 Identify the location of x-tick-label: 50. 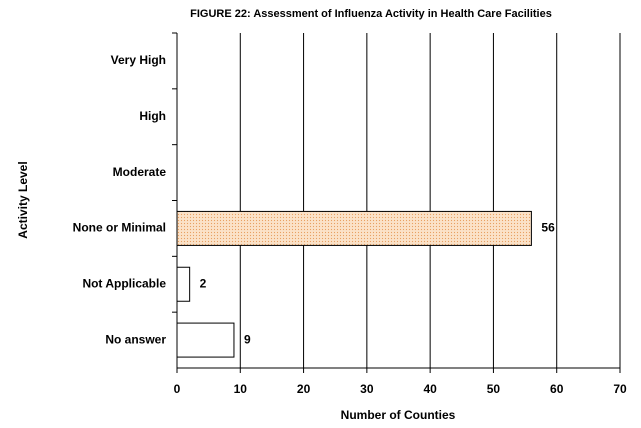
(494, 389).